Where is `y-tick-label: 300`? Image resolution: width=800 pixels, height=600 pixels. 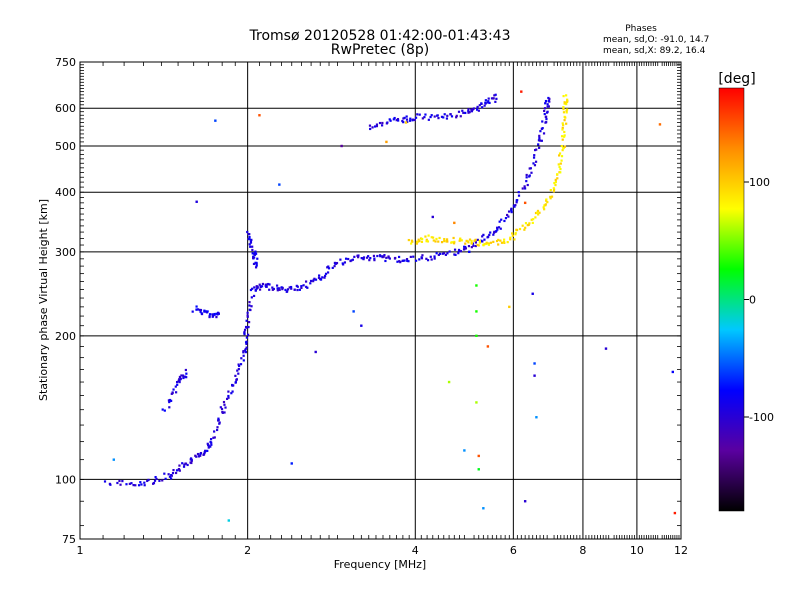 y-tick-label: 300 is located at coordinates (65, 252).